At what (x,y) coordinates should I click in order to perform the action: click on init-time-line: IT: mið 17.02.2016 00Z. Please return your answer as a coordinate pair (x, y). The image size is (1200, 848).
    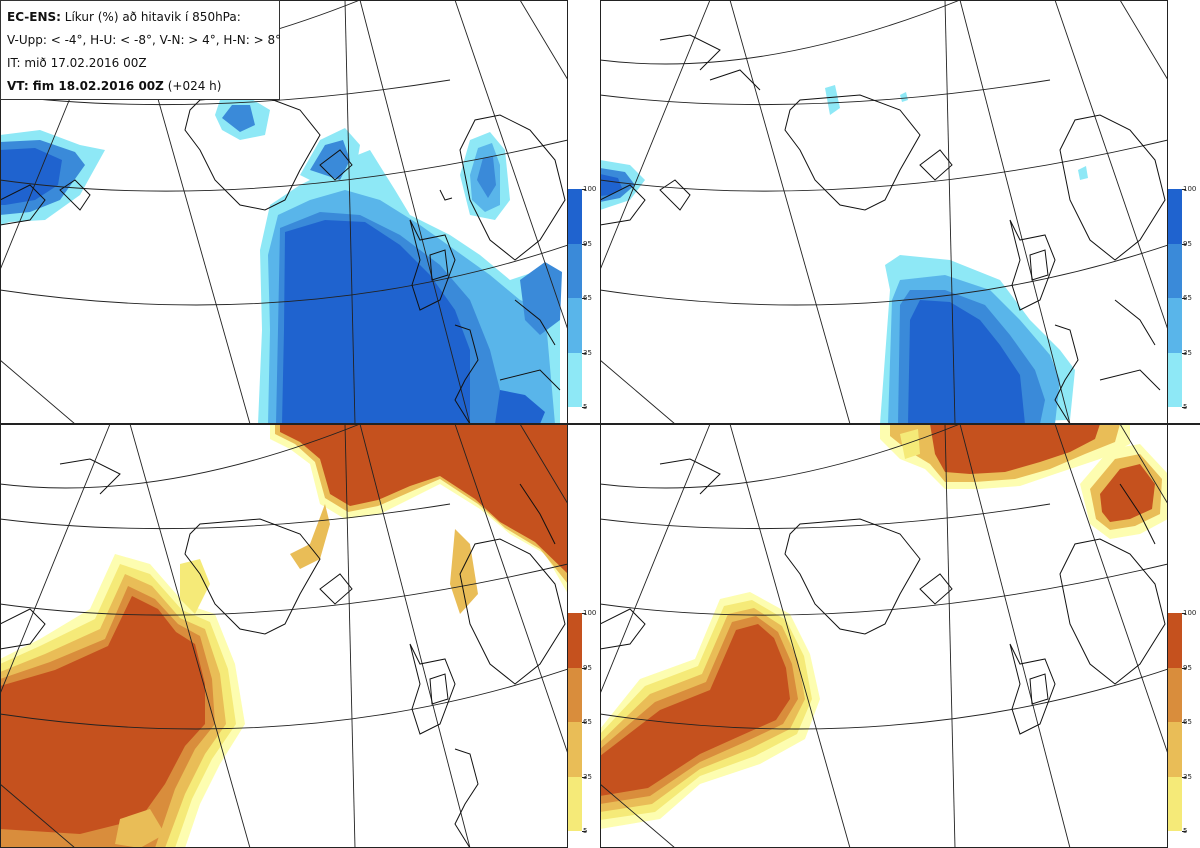
    Looking at the image, I should click on (77, 63).